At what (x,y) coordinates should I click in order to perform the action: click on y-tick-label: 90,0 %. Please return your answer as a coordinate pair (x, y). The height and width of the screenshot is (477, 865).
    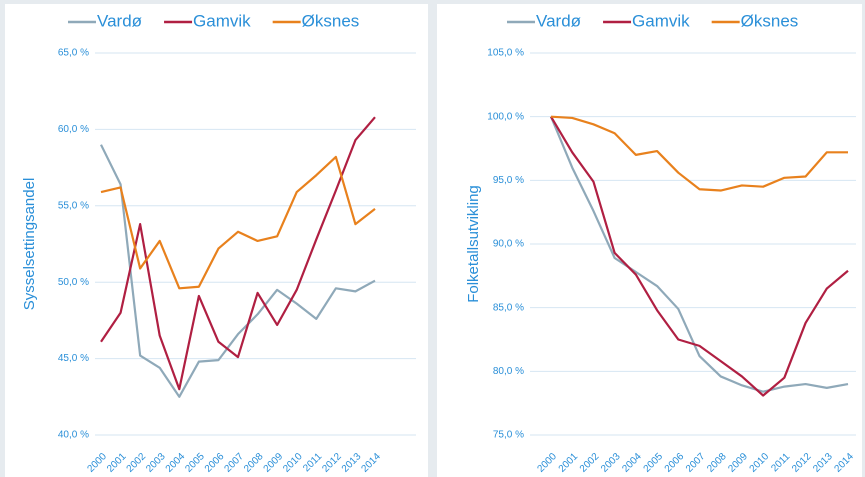
    Looking at the image, I should click on (508, 244).